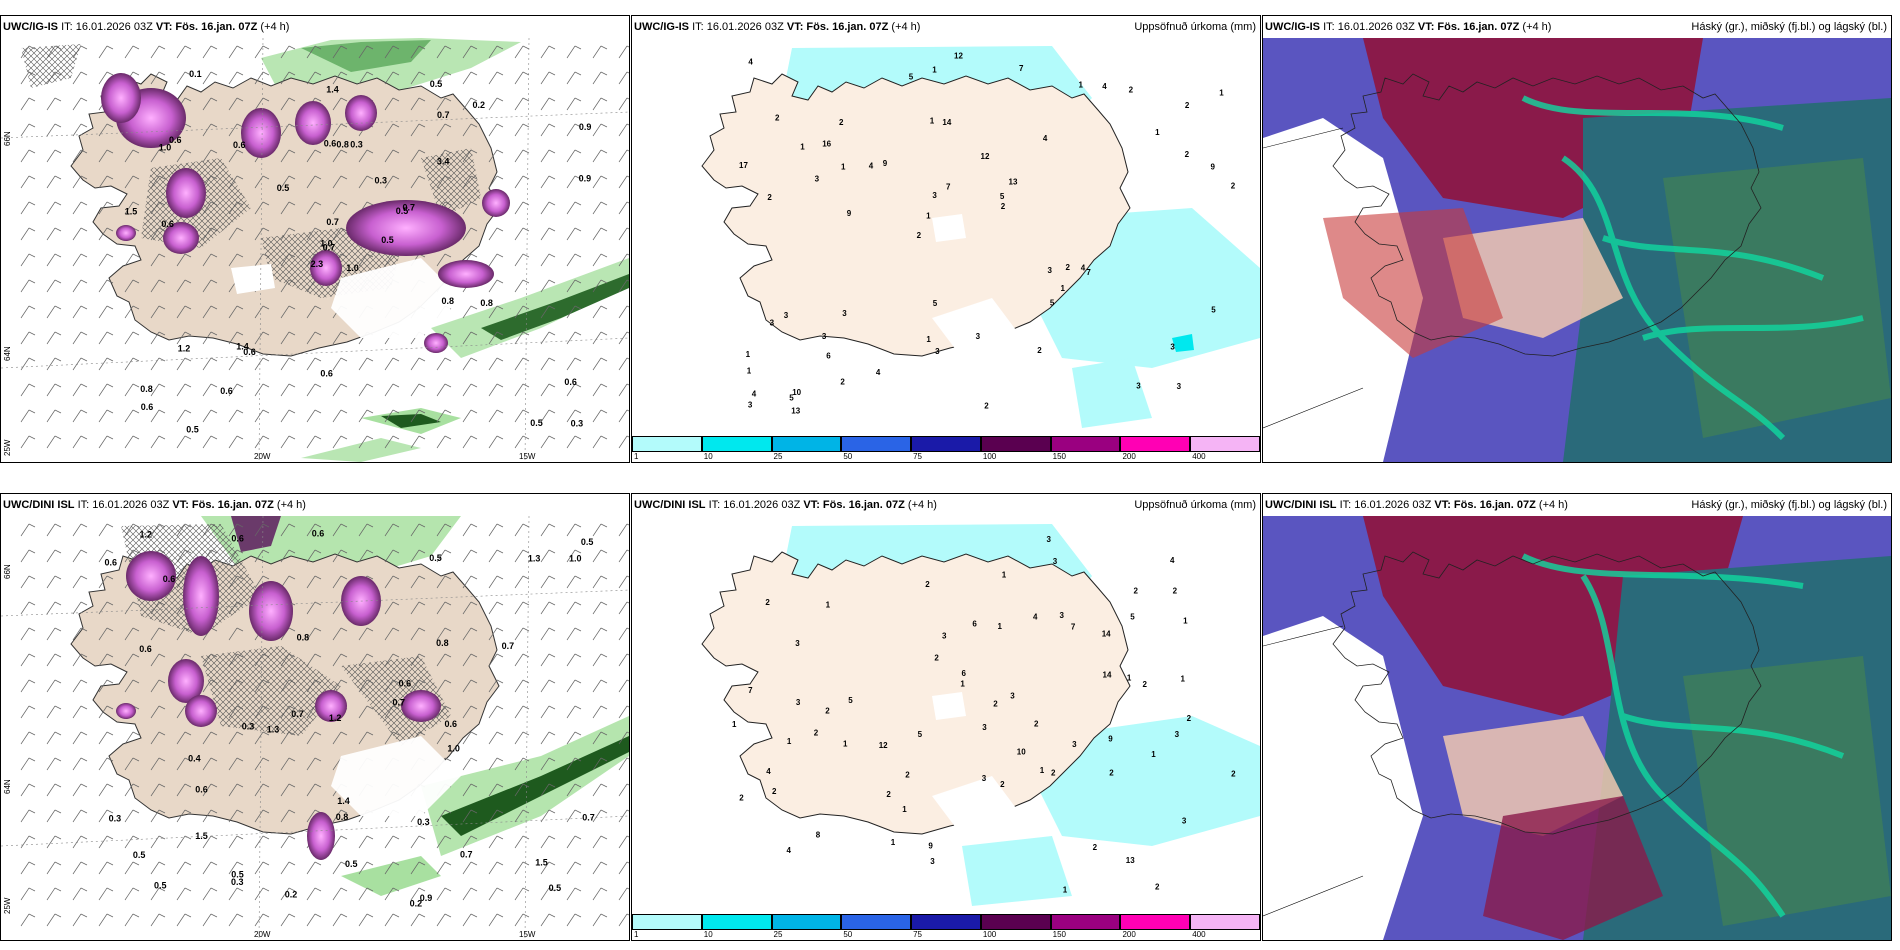 Image resolution: width=1900 pixels, height=950 pixels. I want to click on legend-tick-label: 75, so click(918, 456).